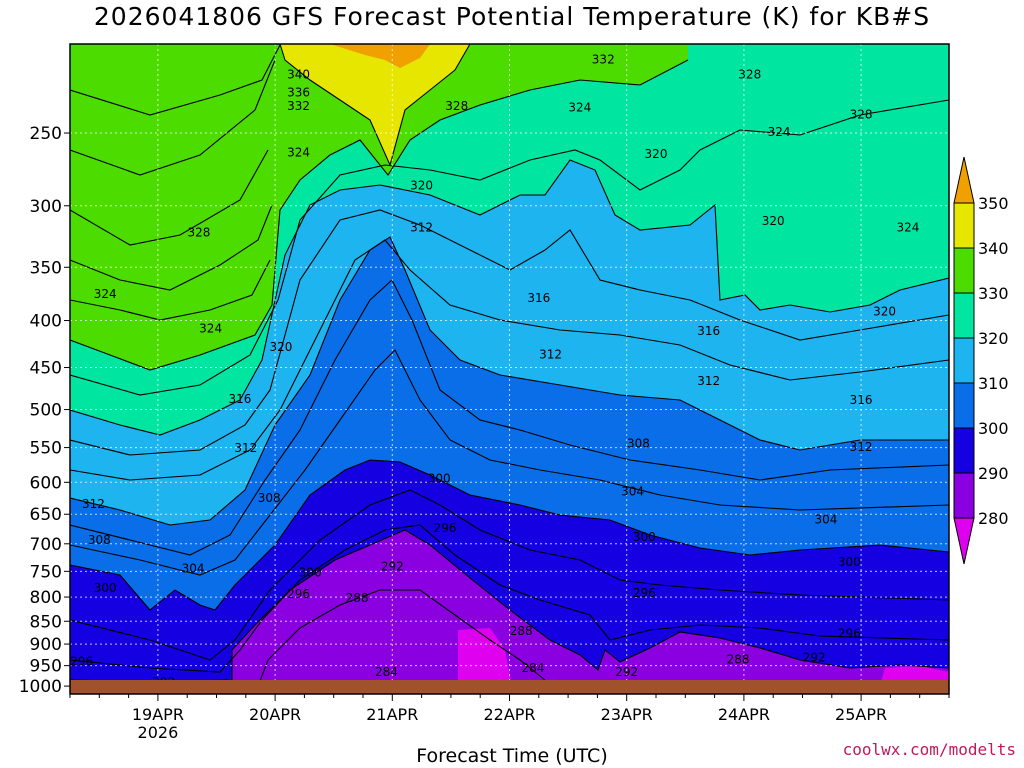 The width and height of the screenshot is (1024, 768). What do you see at coordinates (509, 714) in the screenshot?
I see `x-tick-label: 22APR` at bounding box center [509, 714].